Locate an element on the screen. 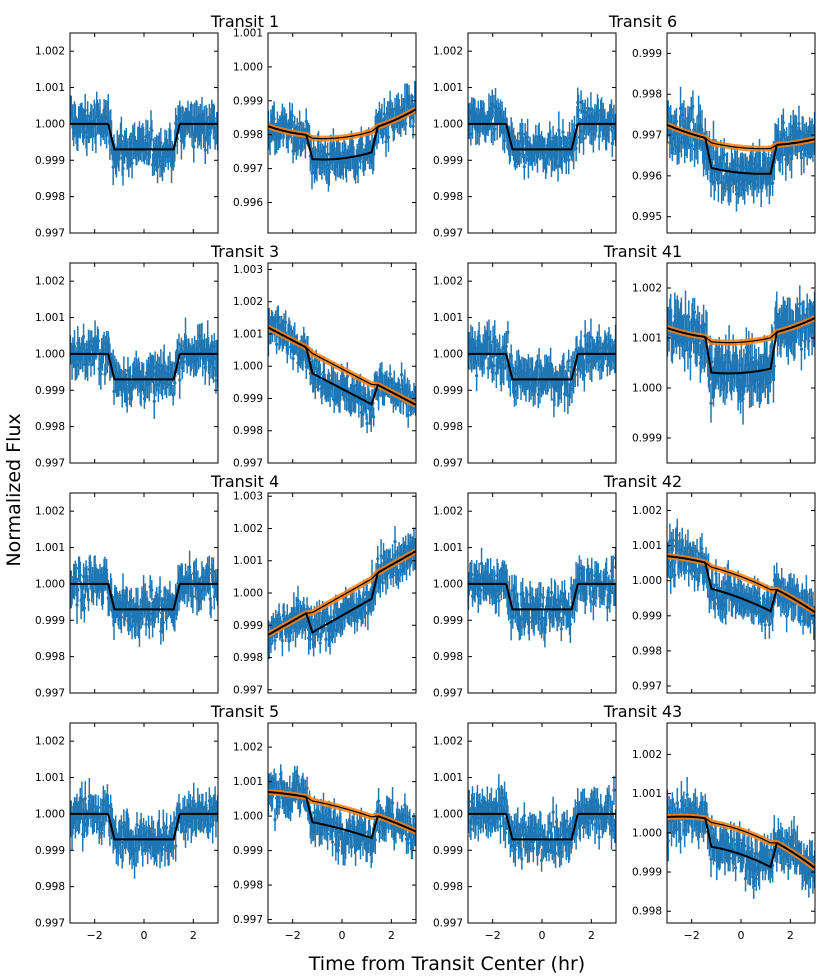  transit-model-line is located at coordinates (144, 136).